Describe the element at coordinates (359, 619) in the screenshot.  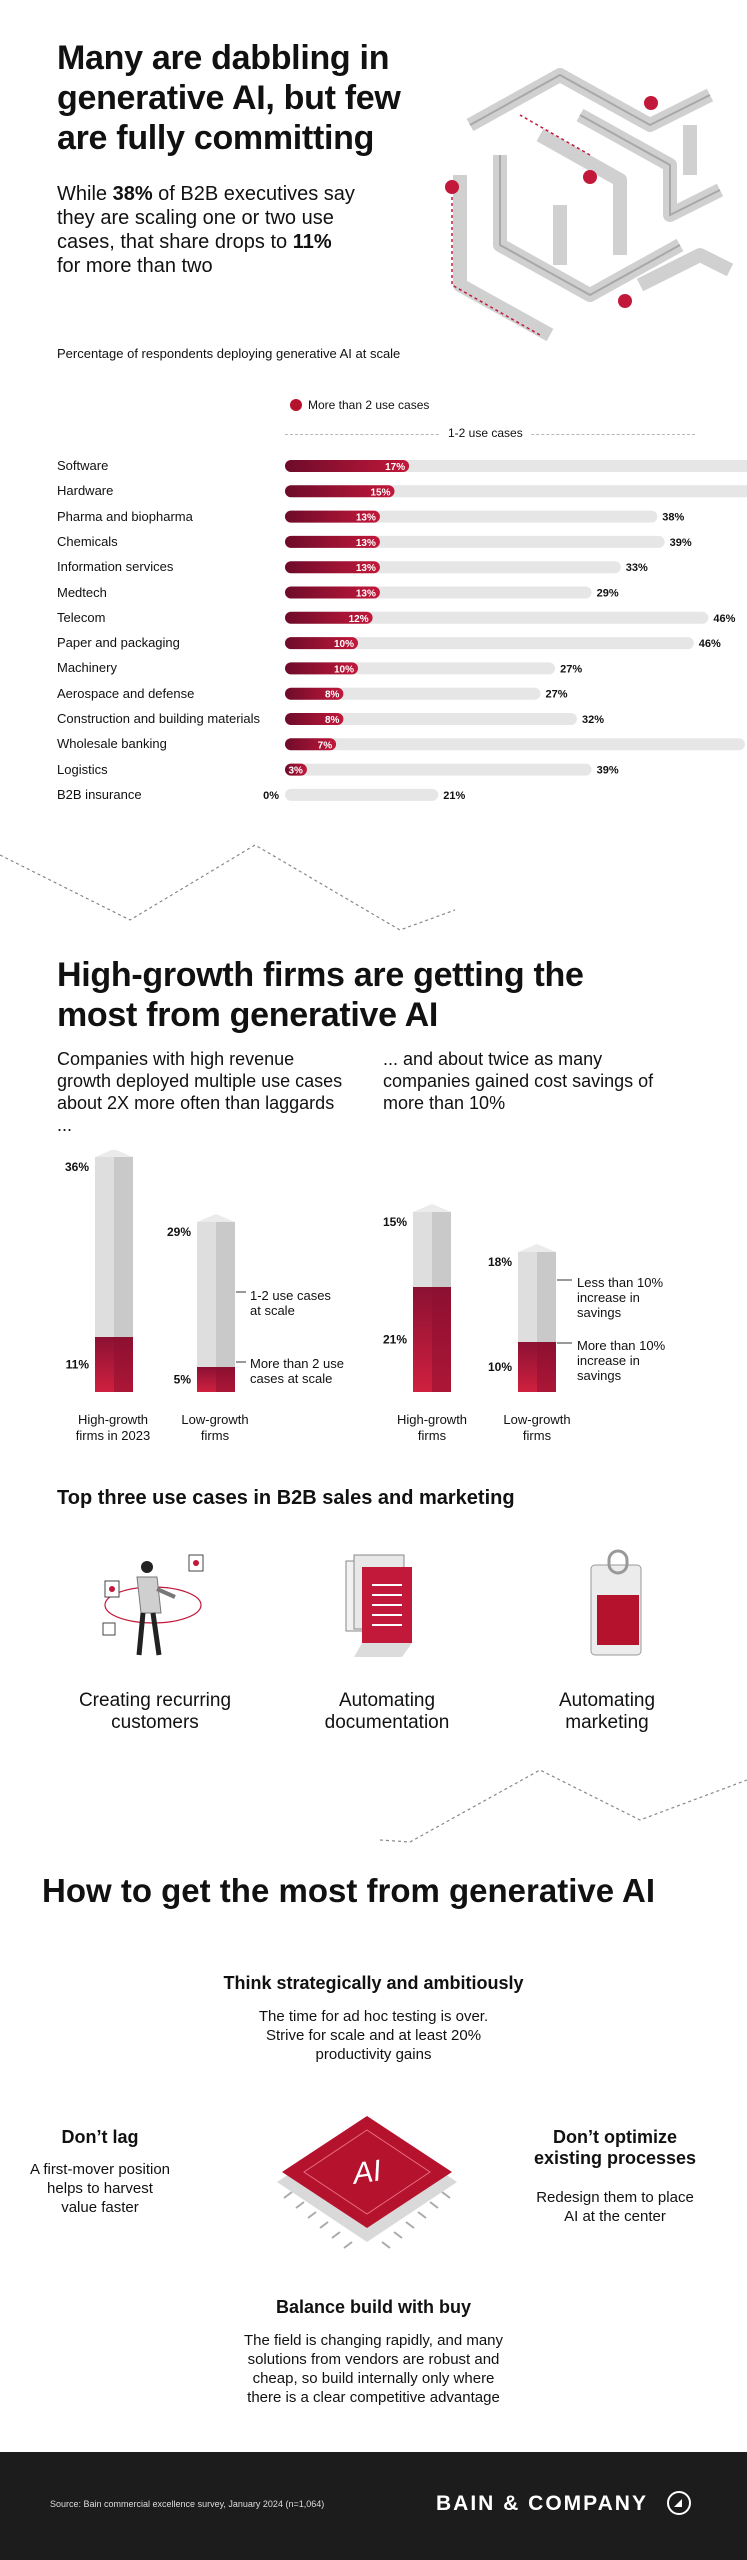
I see `value-label-more-than-2: 12%` at that location.